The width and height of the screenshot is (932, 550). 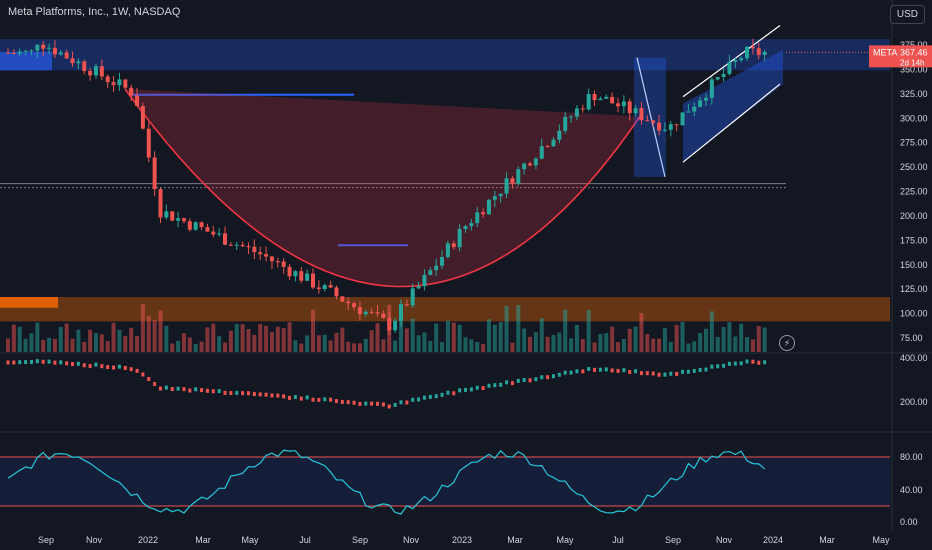 I want to click on x-tick-label: May, so click(x=250, y=540).